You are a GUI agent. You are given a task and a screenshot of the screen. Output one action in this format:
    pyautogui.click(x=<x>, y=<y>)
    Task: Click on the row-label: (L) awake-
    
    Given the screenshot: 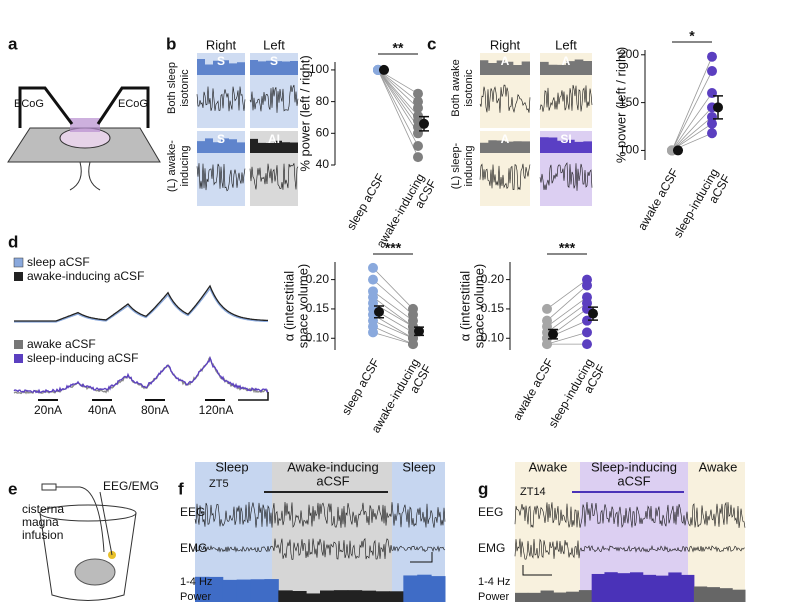 What is the action you would take?
    pyautogui.click(x=172, y=166)
    